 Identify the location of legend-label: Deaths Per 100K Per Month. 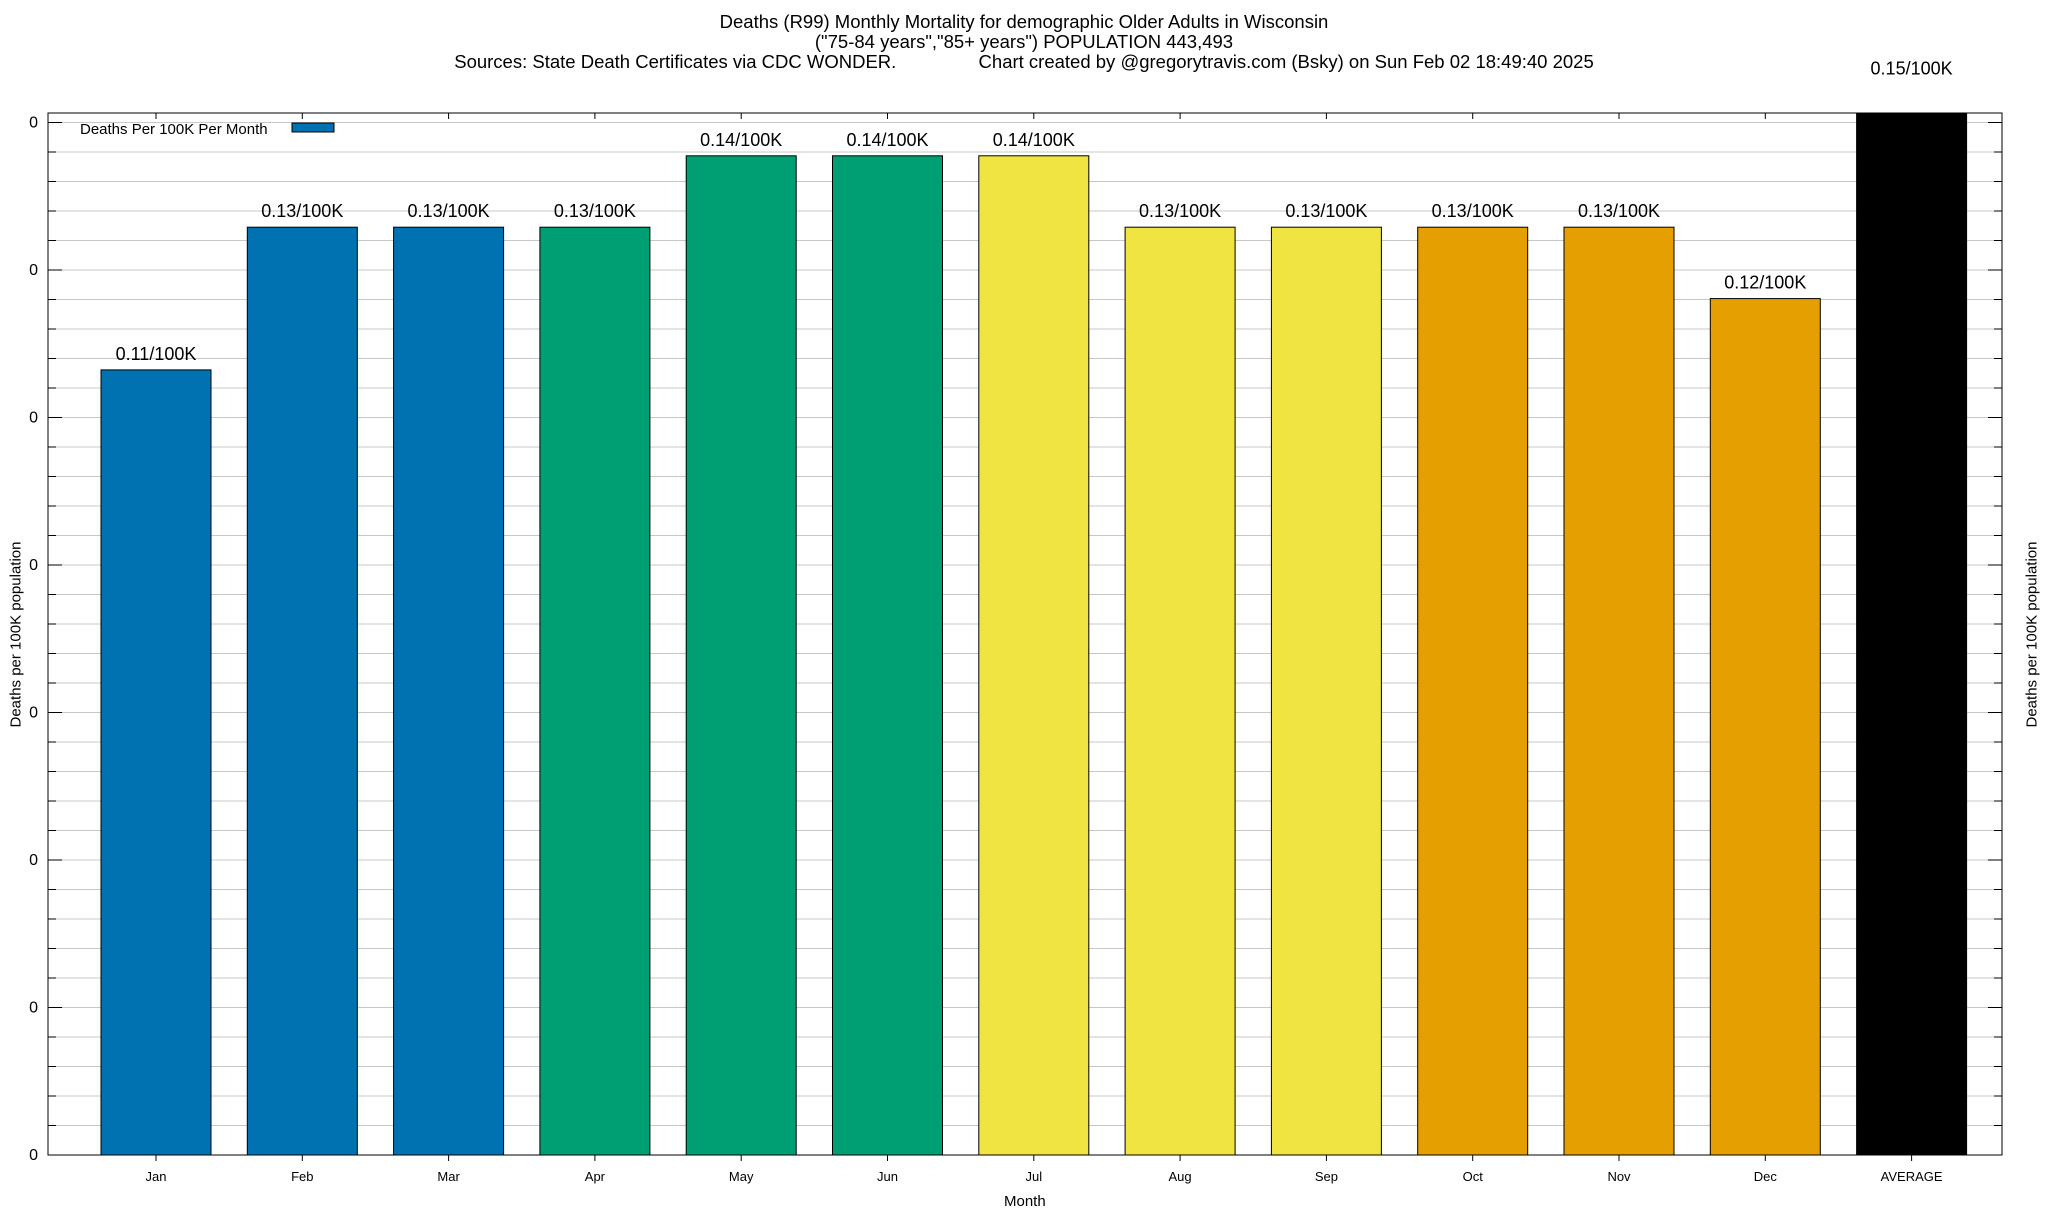
(174, 129).